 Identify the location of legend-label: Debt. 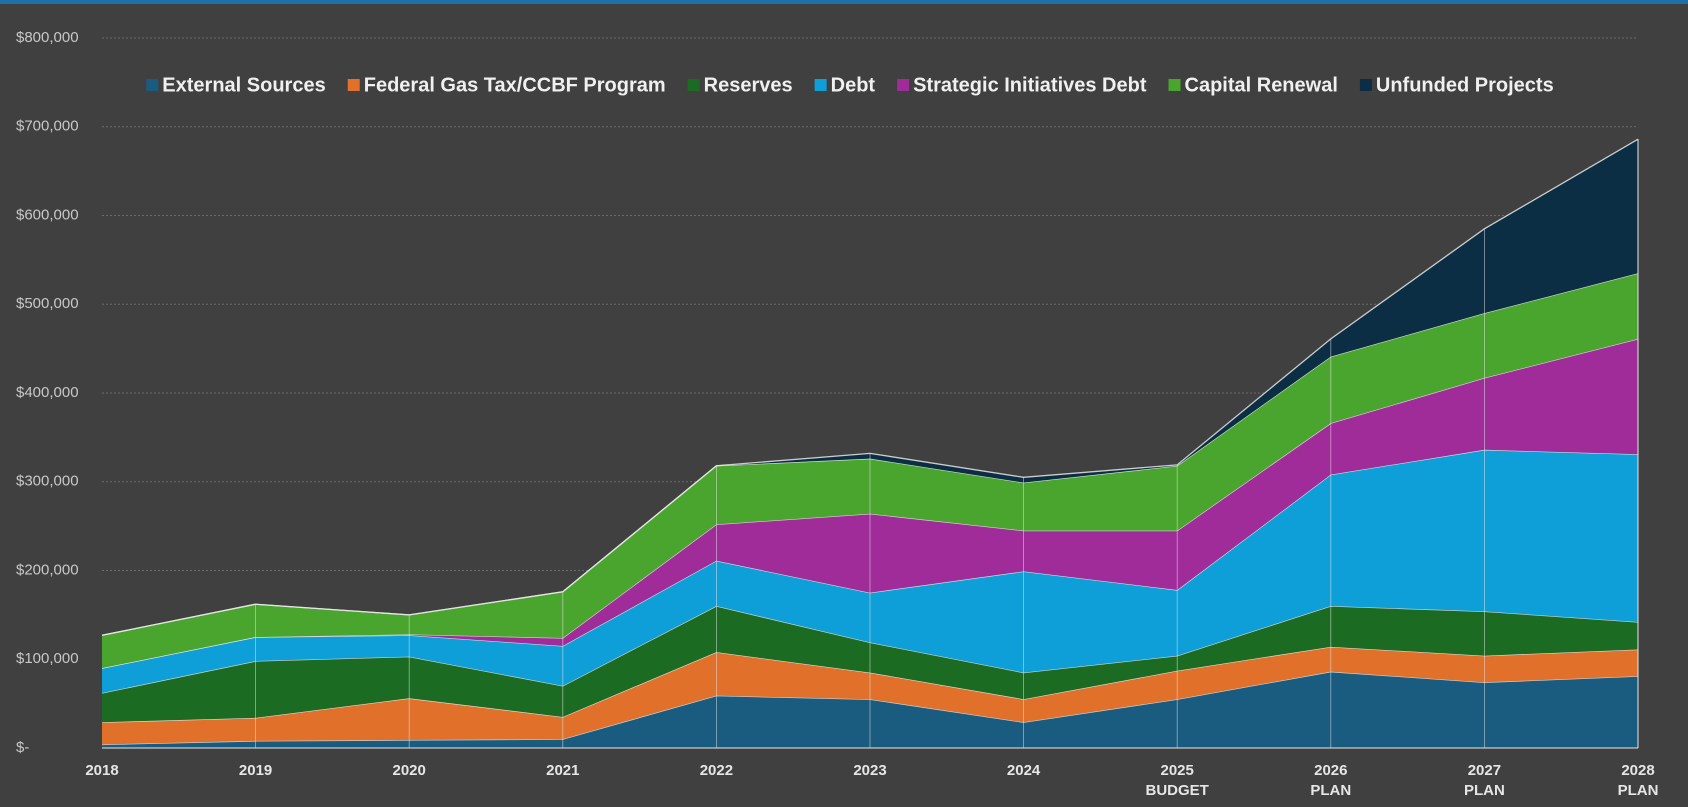
(853, 85).